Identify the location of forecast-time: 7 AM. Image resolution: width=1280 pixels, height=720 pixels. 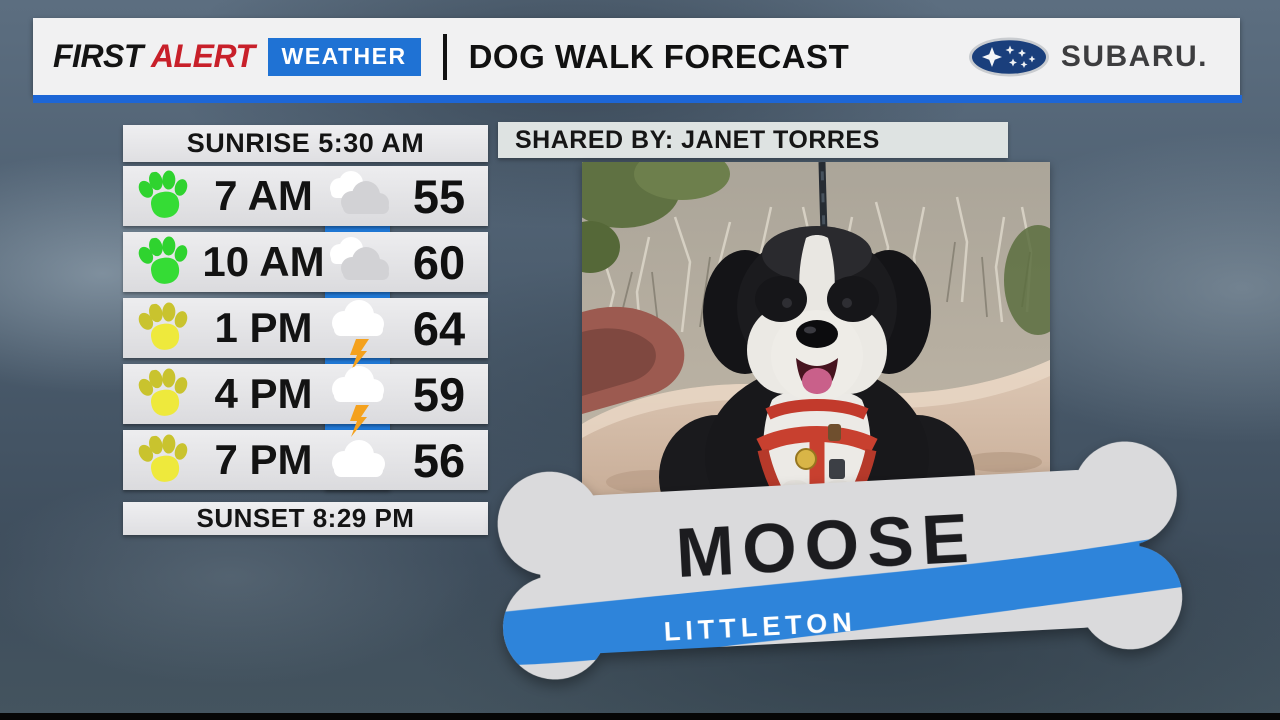
(263, 195).